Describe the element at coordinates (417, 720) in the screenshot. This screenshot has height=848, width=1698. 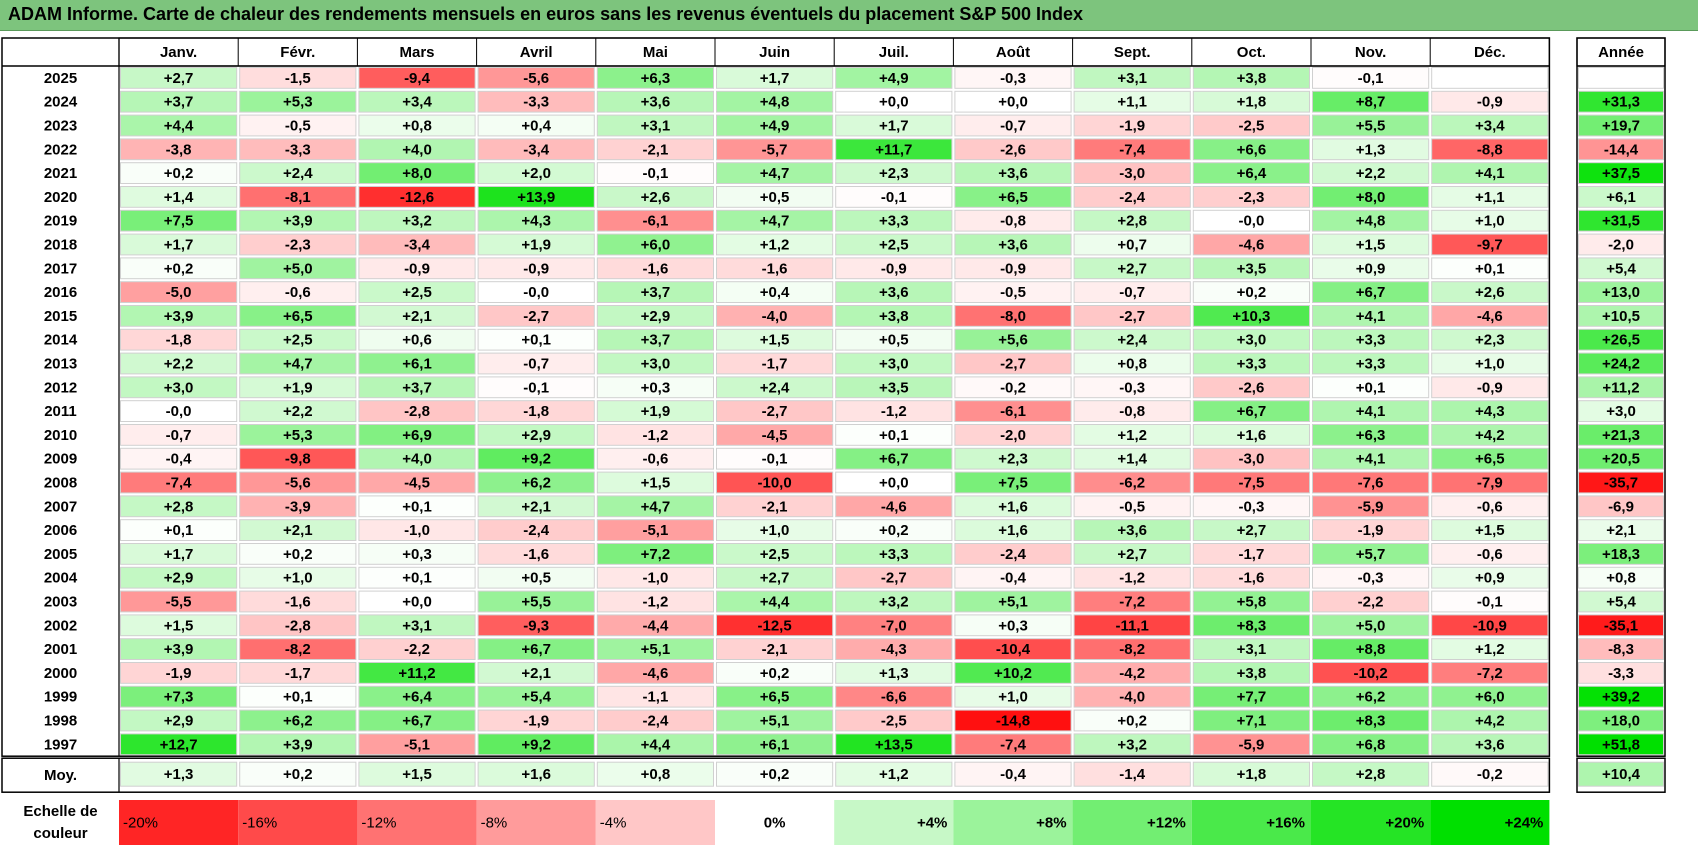
I see `cell-value: +6,7` at that location.